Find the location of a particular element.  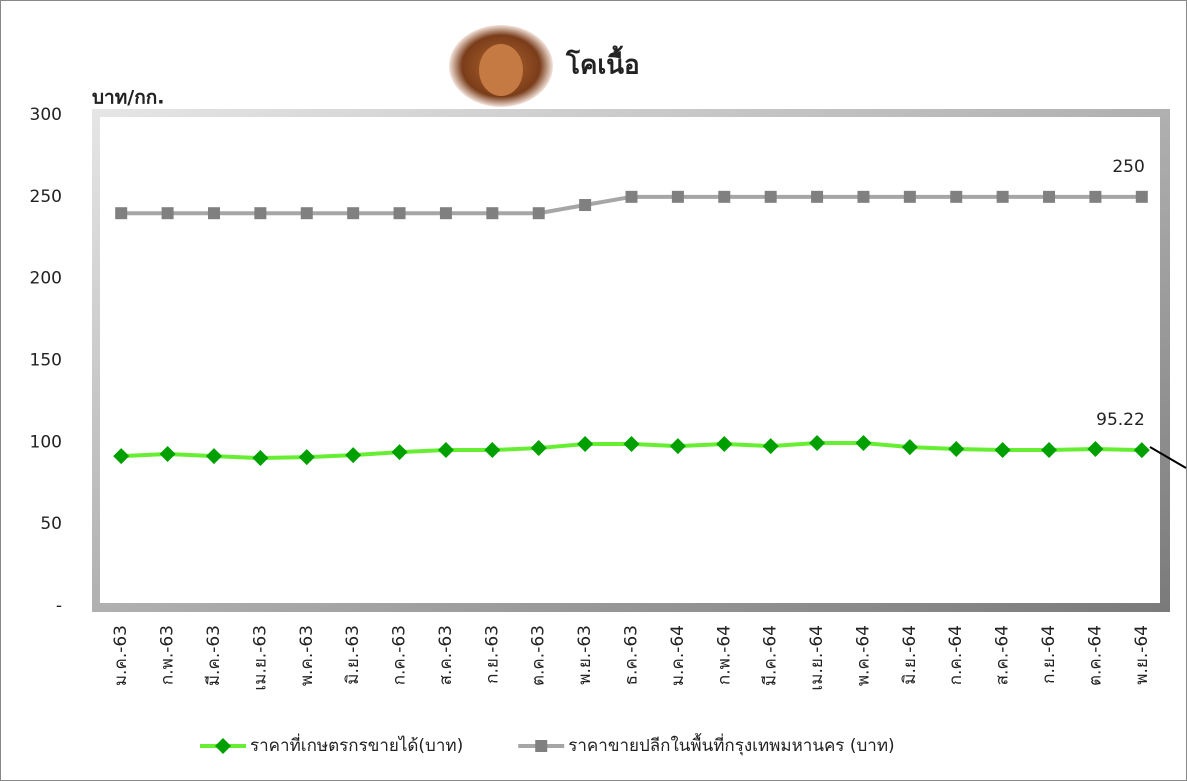

x-tick-label: มี.ค.-63 is located at coordinates (214, 655).